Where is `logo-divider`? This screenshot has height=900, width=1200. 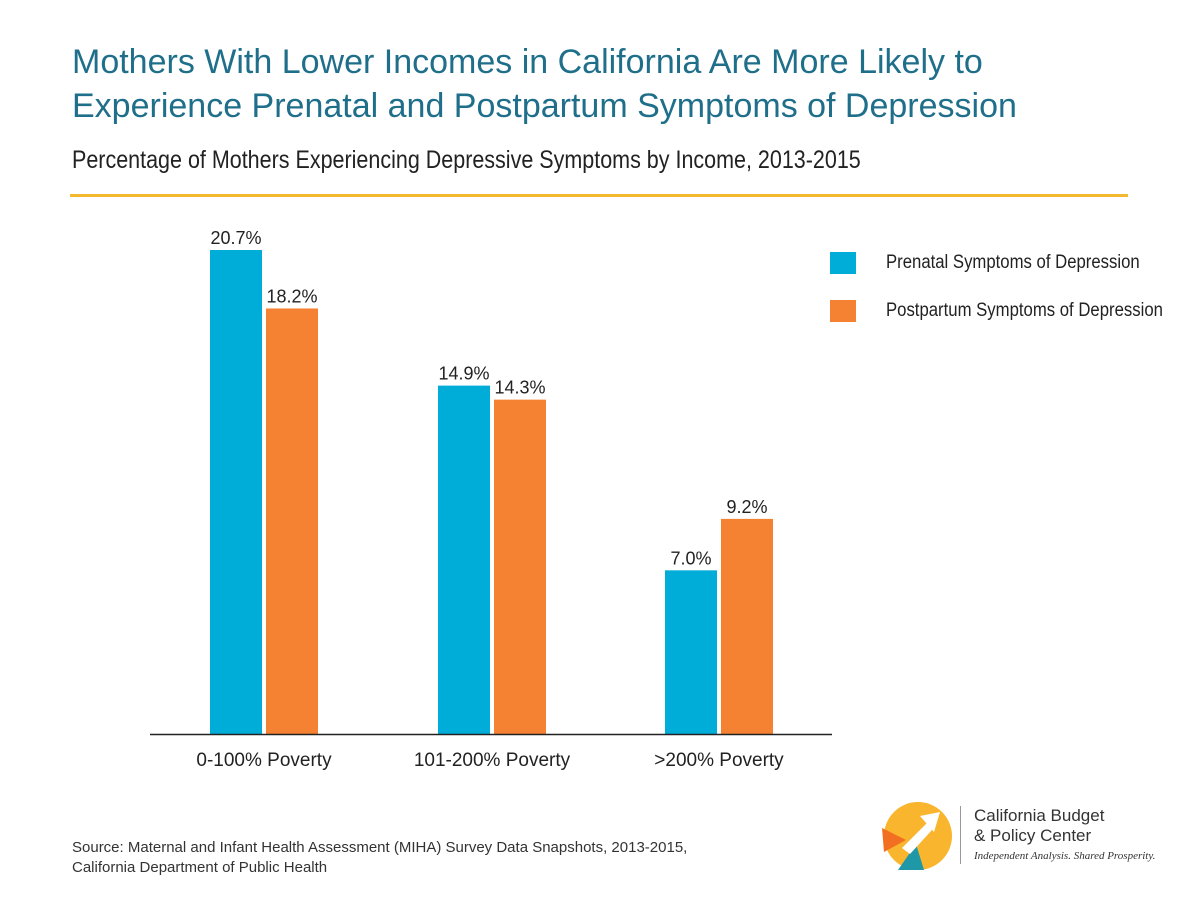 logo-divider is located at coordinates (960, 835).